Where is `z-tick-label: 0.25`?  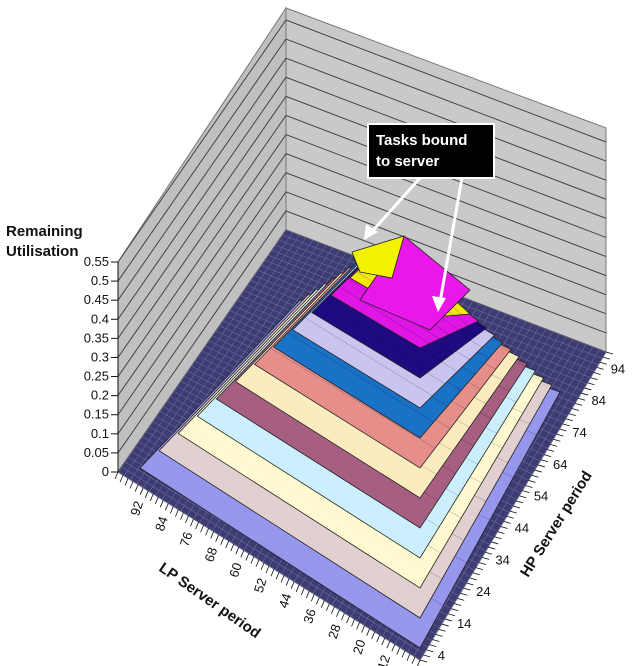
z-tick-label: 0.25 is located at coordinates (96, 376).